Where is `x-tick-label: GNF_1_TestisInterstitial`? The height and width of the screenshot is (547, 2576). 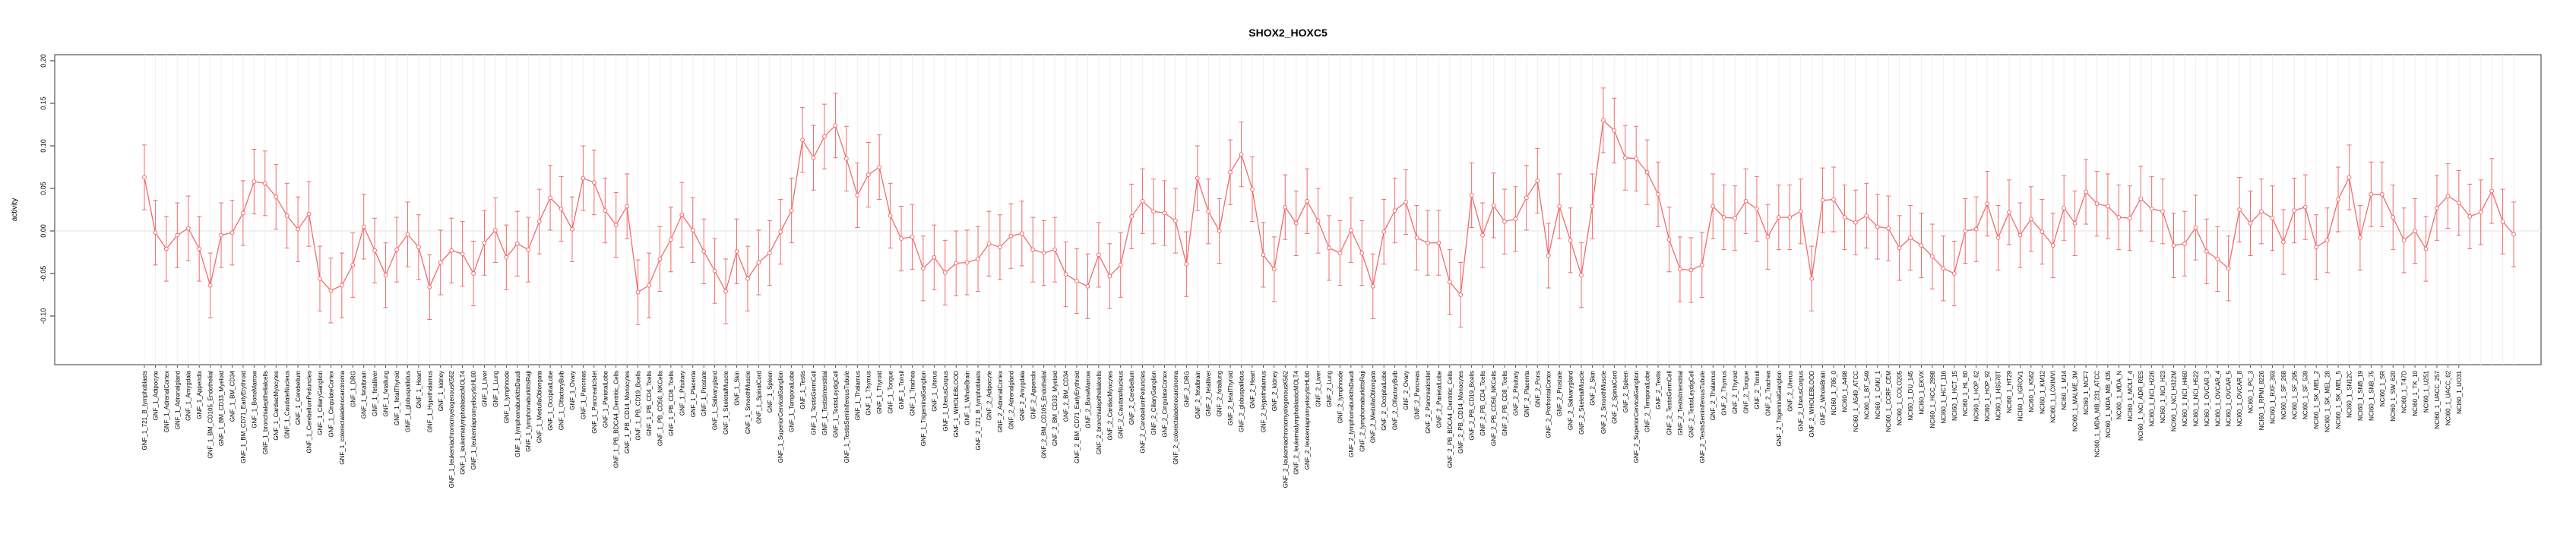
x-tick-label: GNF_1_TestisInterstitial is located at coordinates (824, 403).